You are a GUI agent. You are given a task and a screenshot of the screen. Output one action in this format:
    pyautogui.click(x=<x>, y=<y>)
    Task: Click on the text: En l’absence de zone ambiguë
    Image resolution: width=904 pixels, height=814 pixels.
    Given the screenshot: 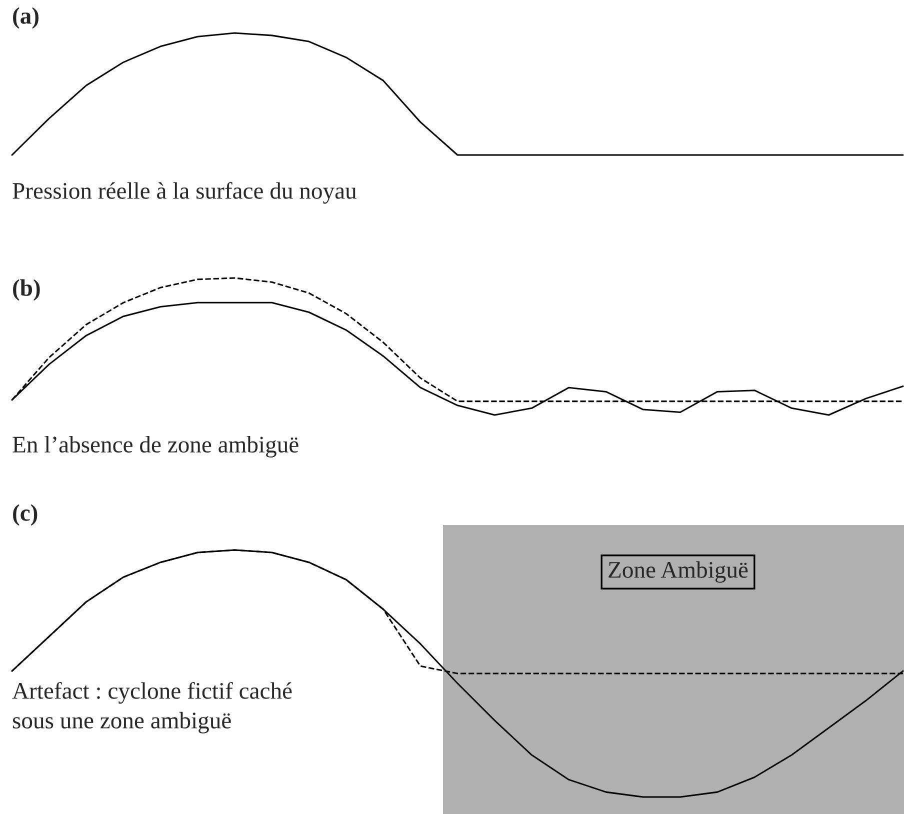 What is the action you would take?
    pyautogui.click(x=155, y=447)
    